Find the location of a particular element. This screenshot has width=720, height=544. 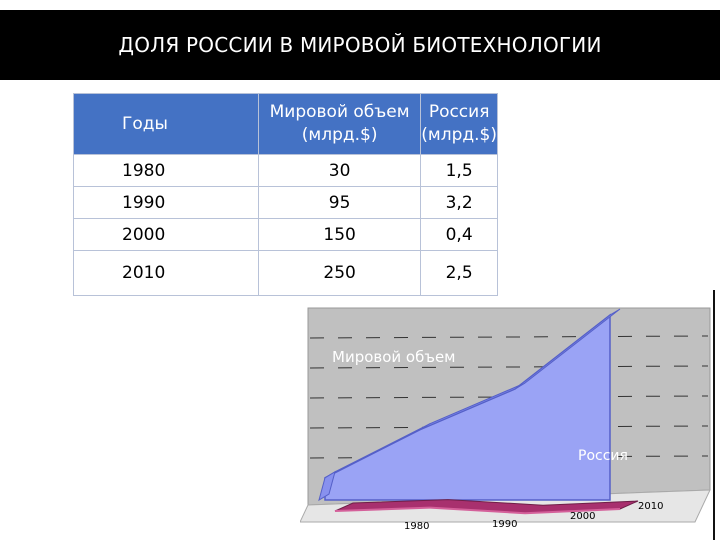

table-row: 1980 30 1,5 is located at coordinates (285, 170).